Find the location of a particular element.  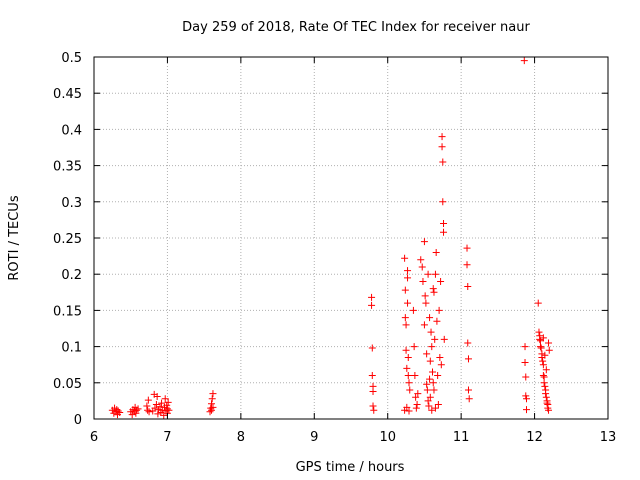

x-tick-label: 10 is located at coordinates (387, 437).